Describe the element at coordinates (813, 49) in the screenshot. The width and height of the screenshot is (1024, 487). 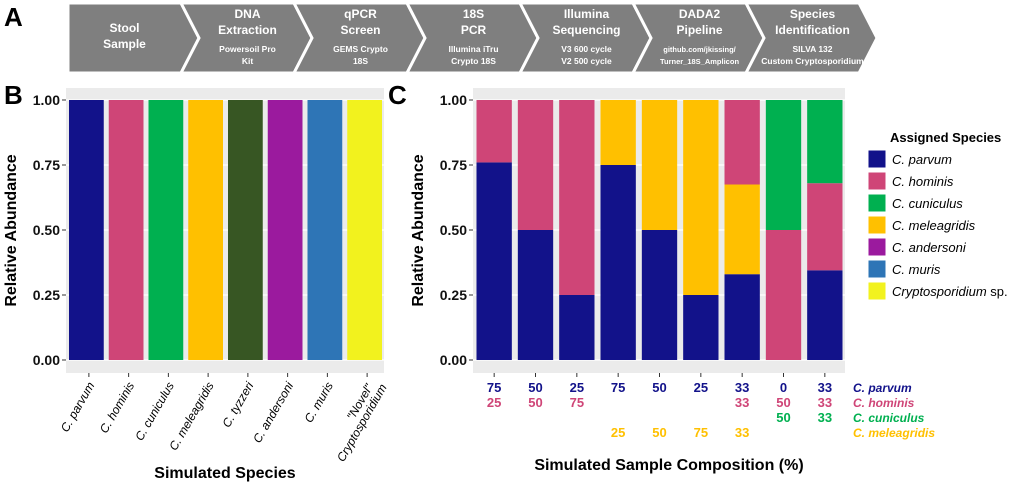
I see `pipeline-subtitle: SILVA 132` at that location.